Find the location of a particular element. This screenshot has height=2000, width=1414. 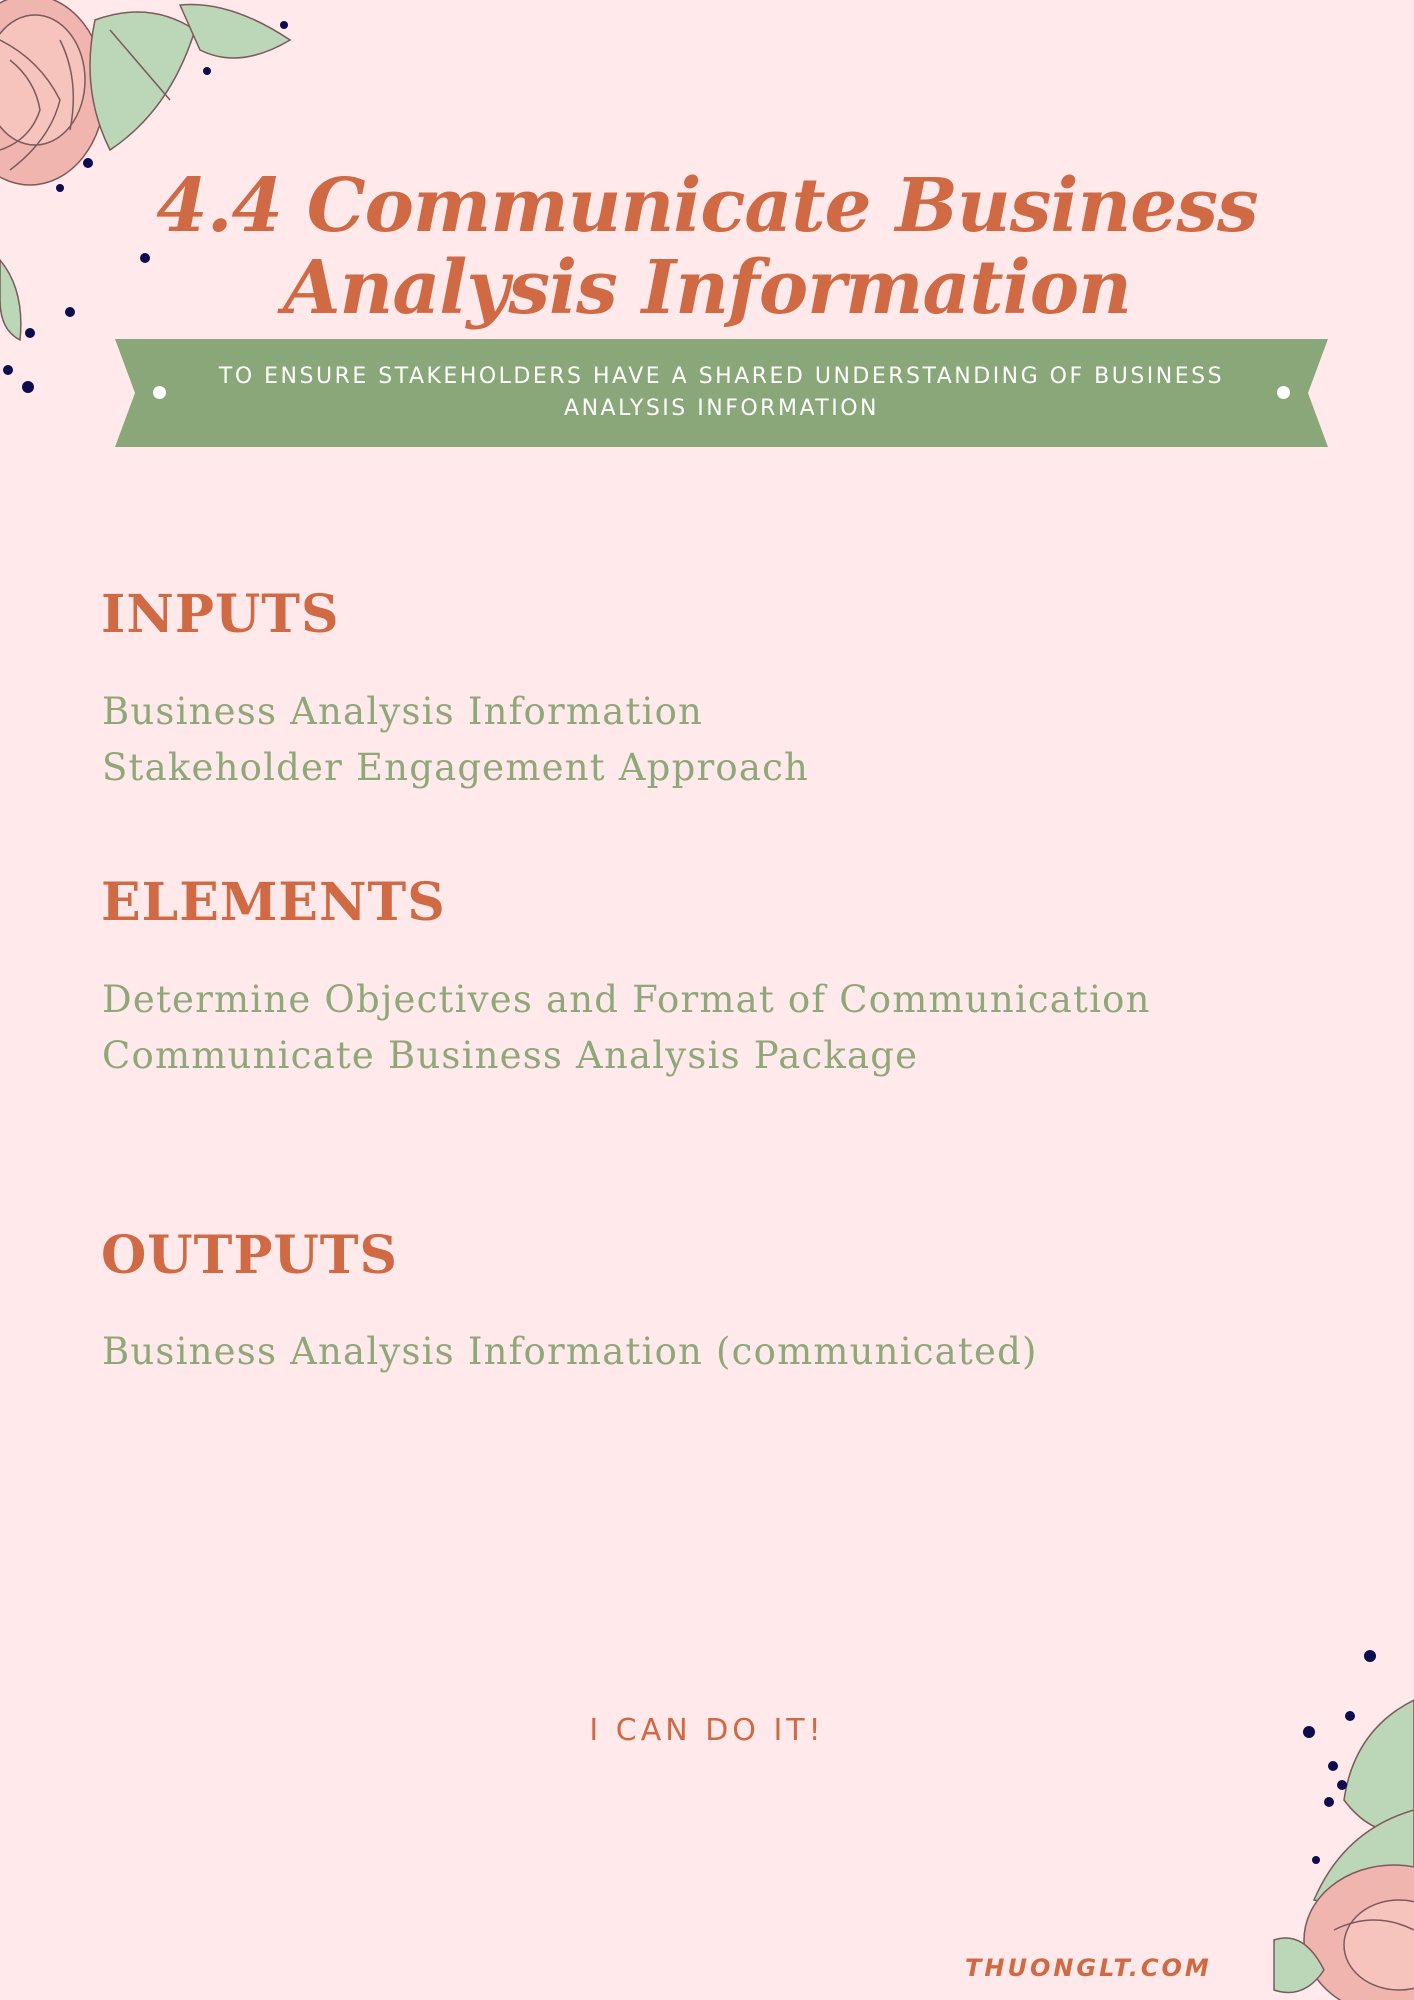

list-item: Stakeholder Engagement Approach is located at coordinates (456, 767).